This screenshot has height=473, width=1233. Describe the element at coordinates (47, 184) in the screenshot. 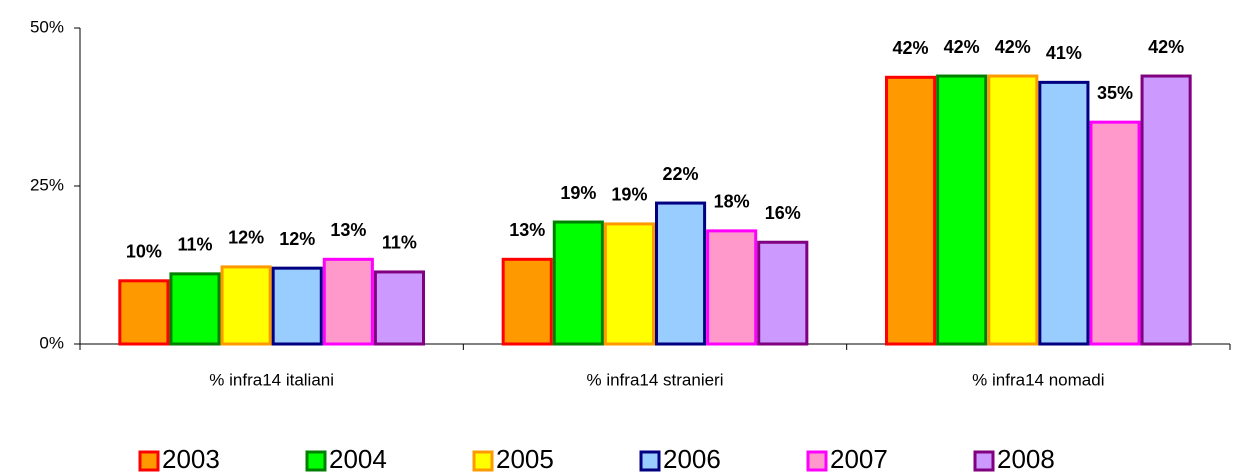

I see `y-tick-label: 25%` at that location.